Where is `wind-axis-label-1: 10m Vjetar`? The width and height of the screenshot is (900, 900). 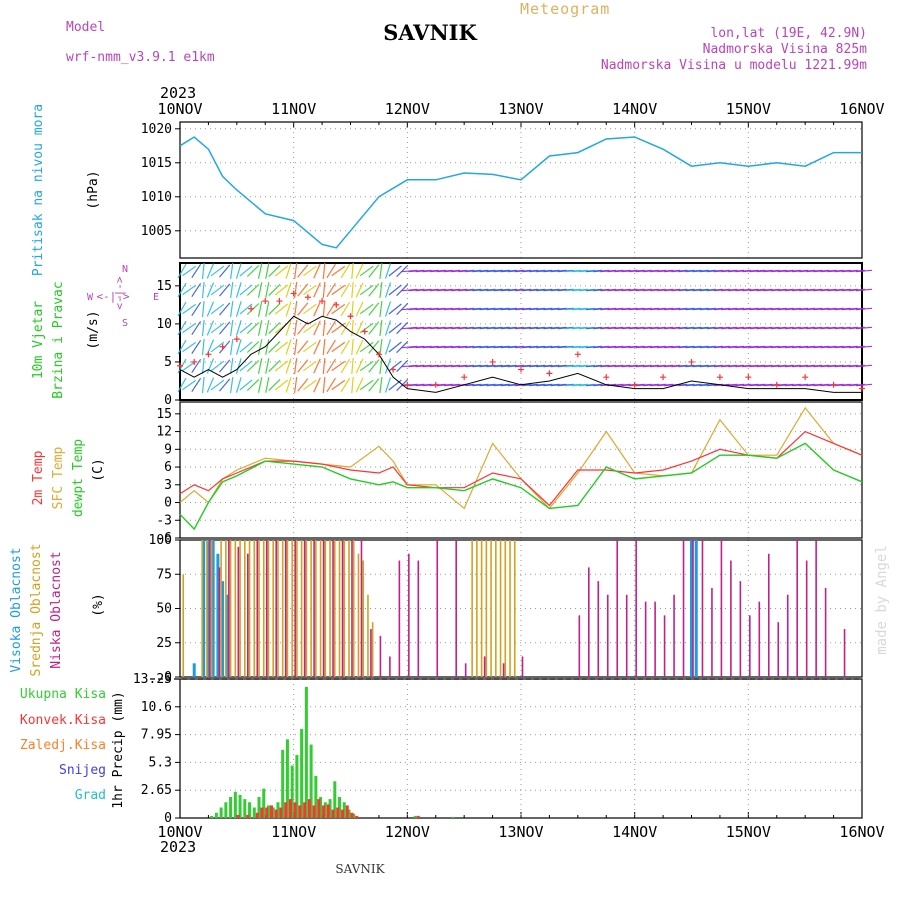
wind-axis-label-1: 10m Vjetar is located at coordinates (38, 340).